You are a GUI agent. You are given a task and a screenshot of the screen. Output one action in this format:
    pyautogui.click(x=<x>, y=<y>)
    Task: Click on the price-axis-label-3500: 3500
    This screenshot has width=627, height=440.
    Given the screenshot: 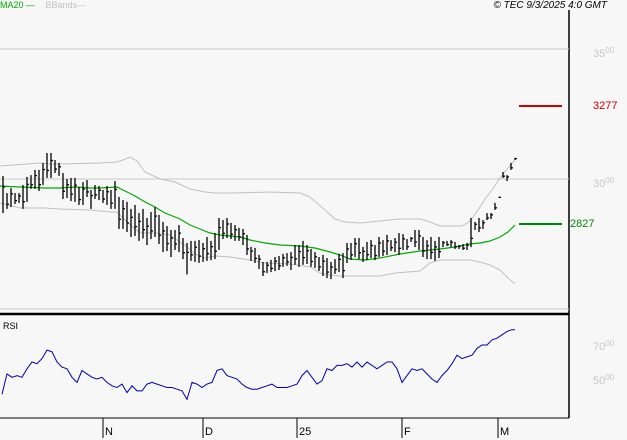 What is the action you would take?
    pyautogui.click(x=604, y=53)
    